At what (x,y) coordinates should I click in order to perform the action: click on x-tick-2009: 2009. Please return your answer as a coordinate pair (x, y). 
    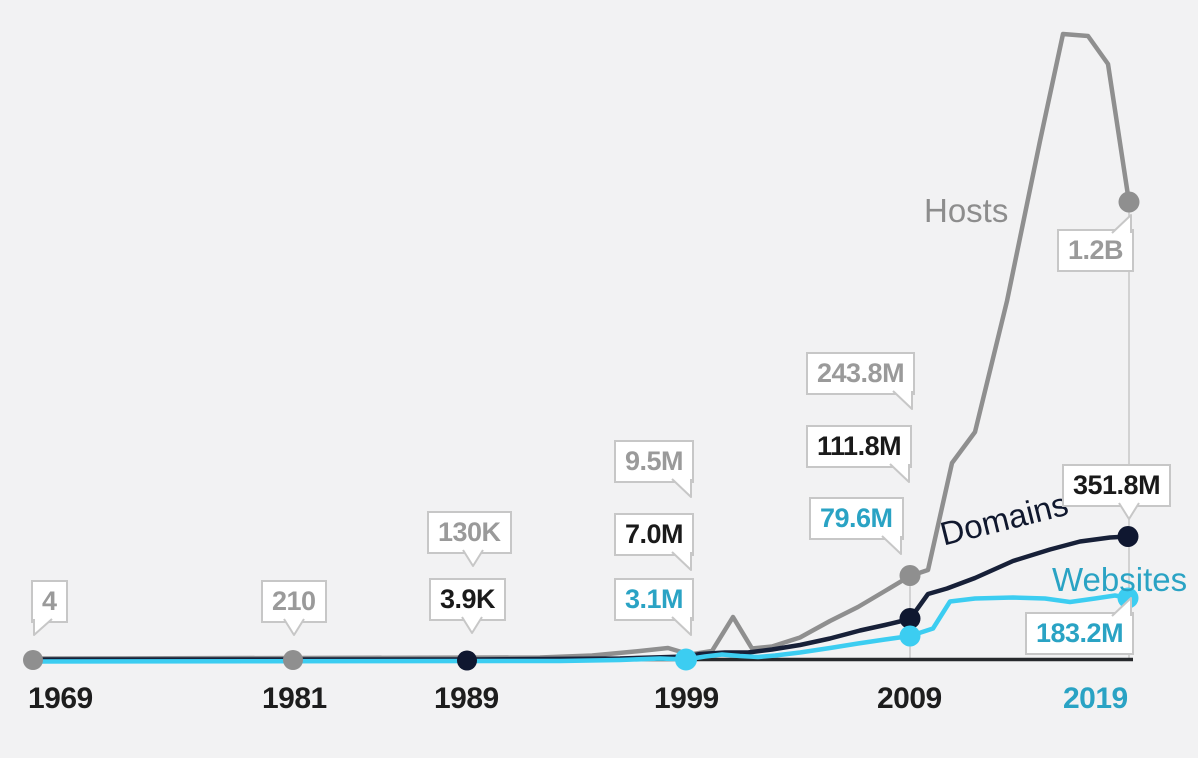
    Looking at the image, I should click on (909, 698).